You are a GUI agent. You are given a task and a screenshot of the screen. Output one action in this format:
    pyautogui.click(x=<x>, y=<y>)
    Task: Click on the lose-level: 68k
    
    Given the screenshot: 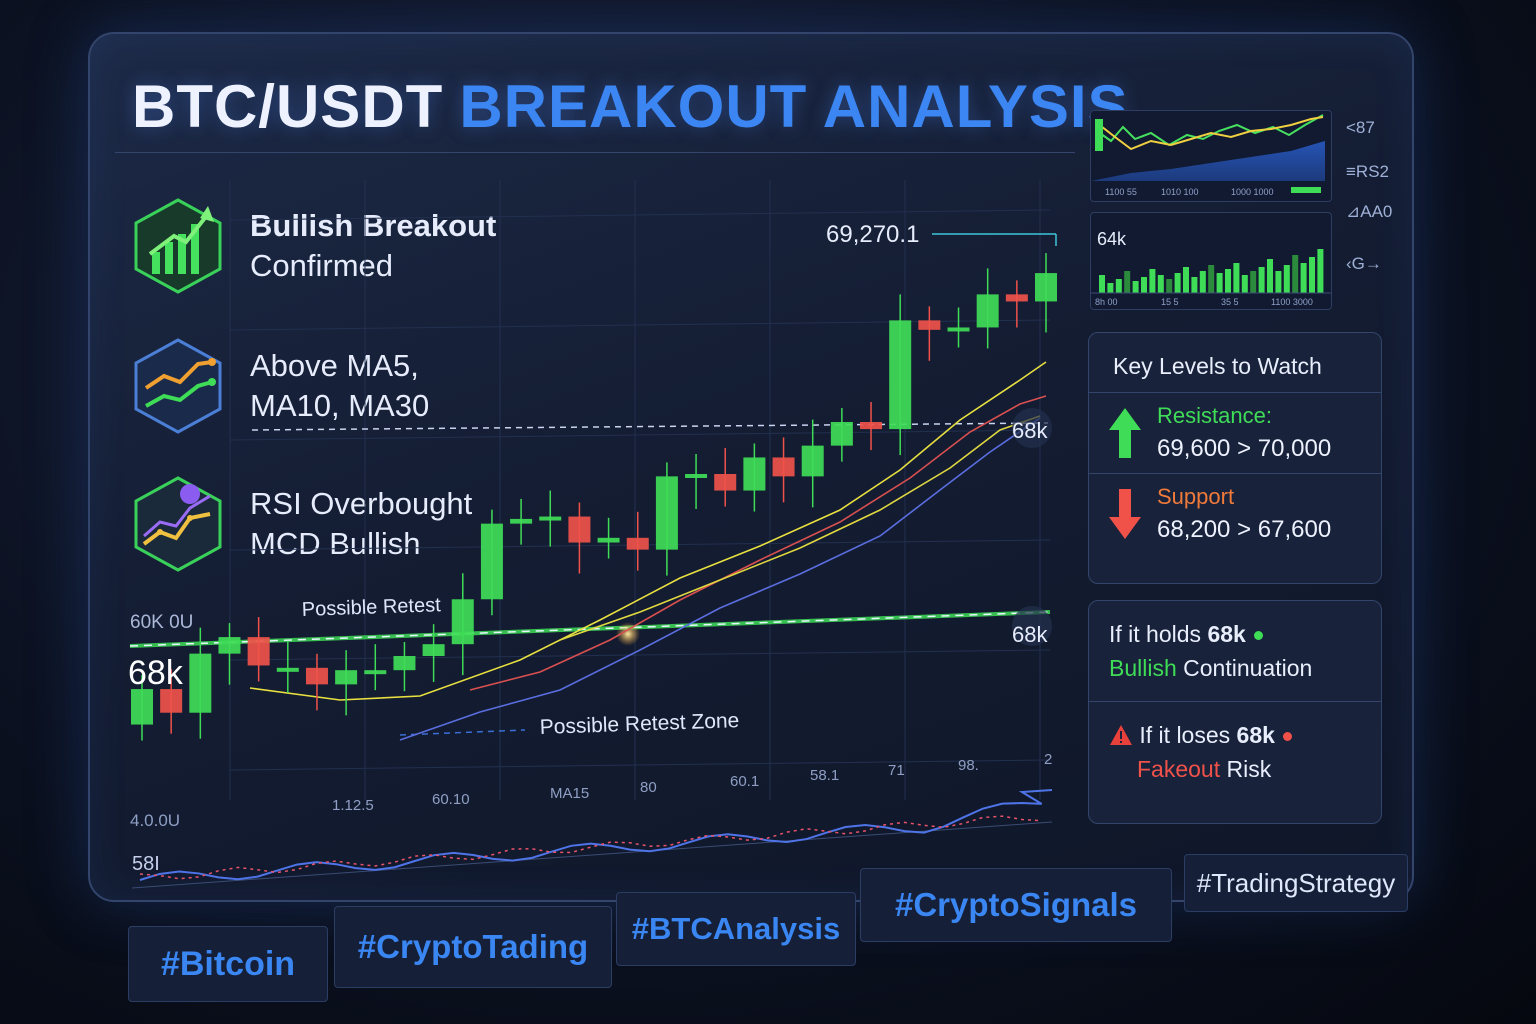 What is the action you would take?
    pyautogui.click(x=1255, y=735)
    